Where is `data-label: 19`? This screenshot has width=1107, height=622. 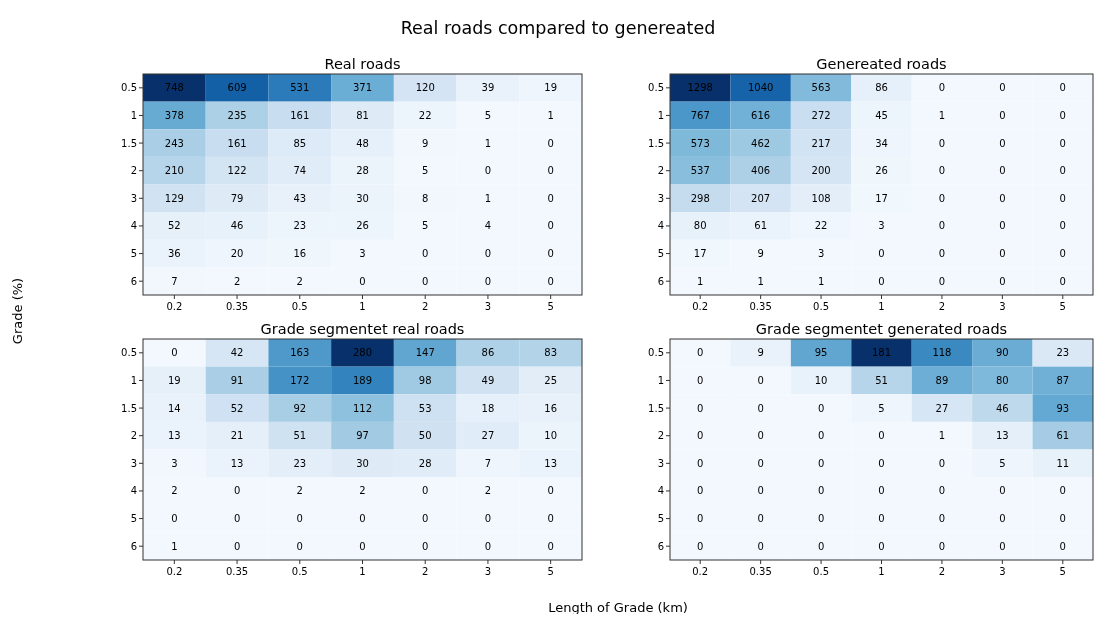
data-label: 19 is located at coordinates (174, 380).